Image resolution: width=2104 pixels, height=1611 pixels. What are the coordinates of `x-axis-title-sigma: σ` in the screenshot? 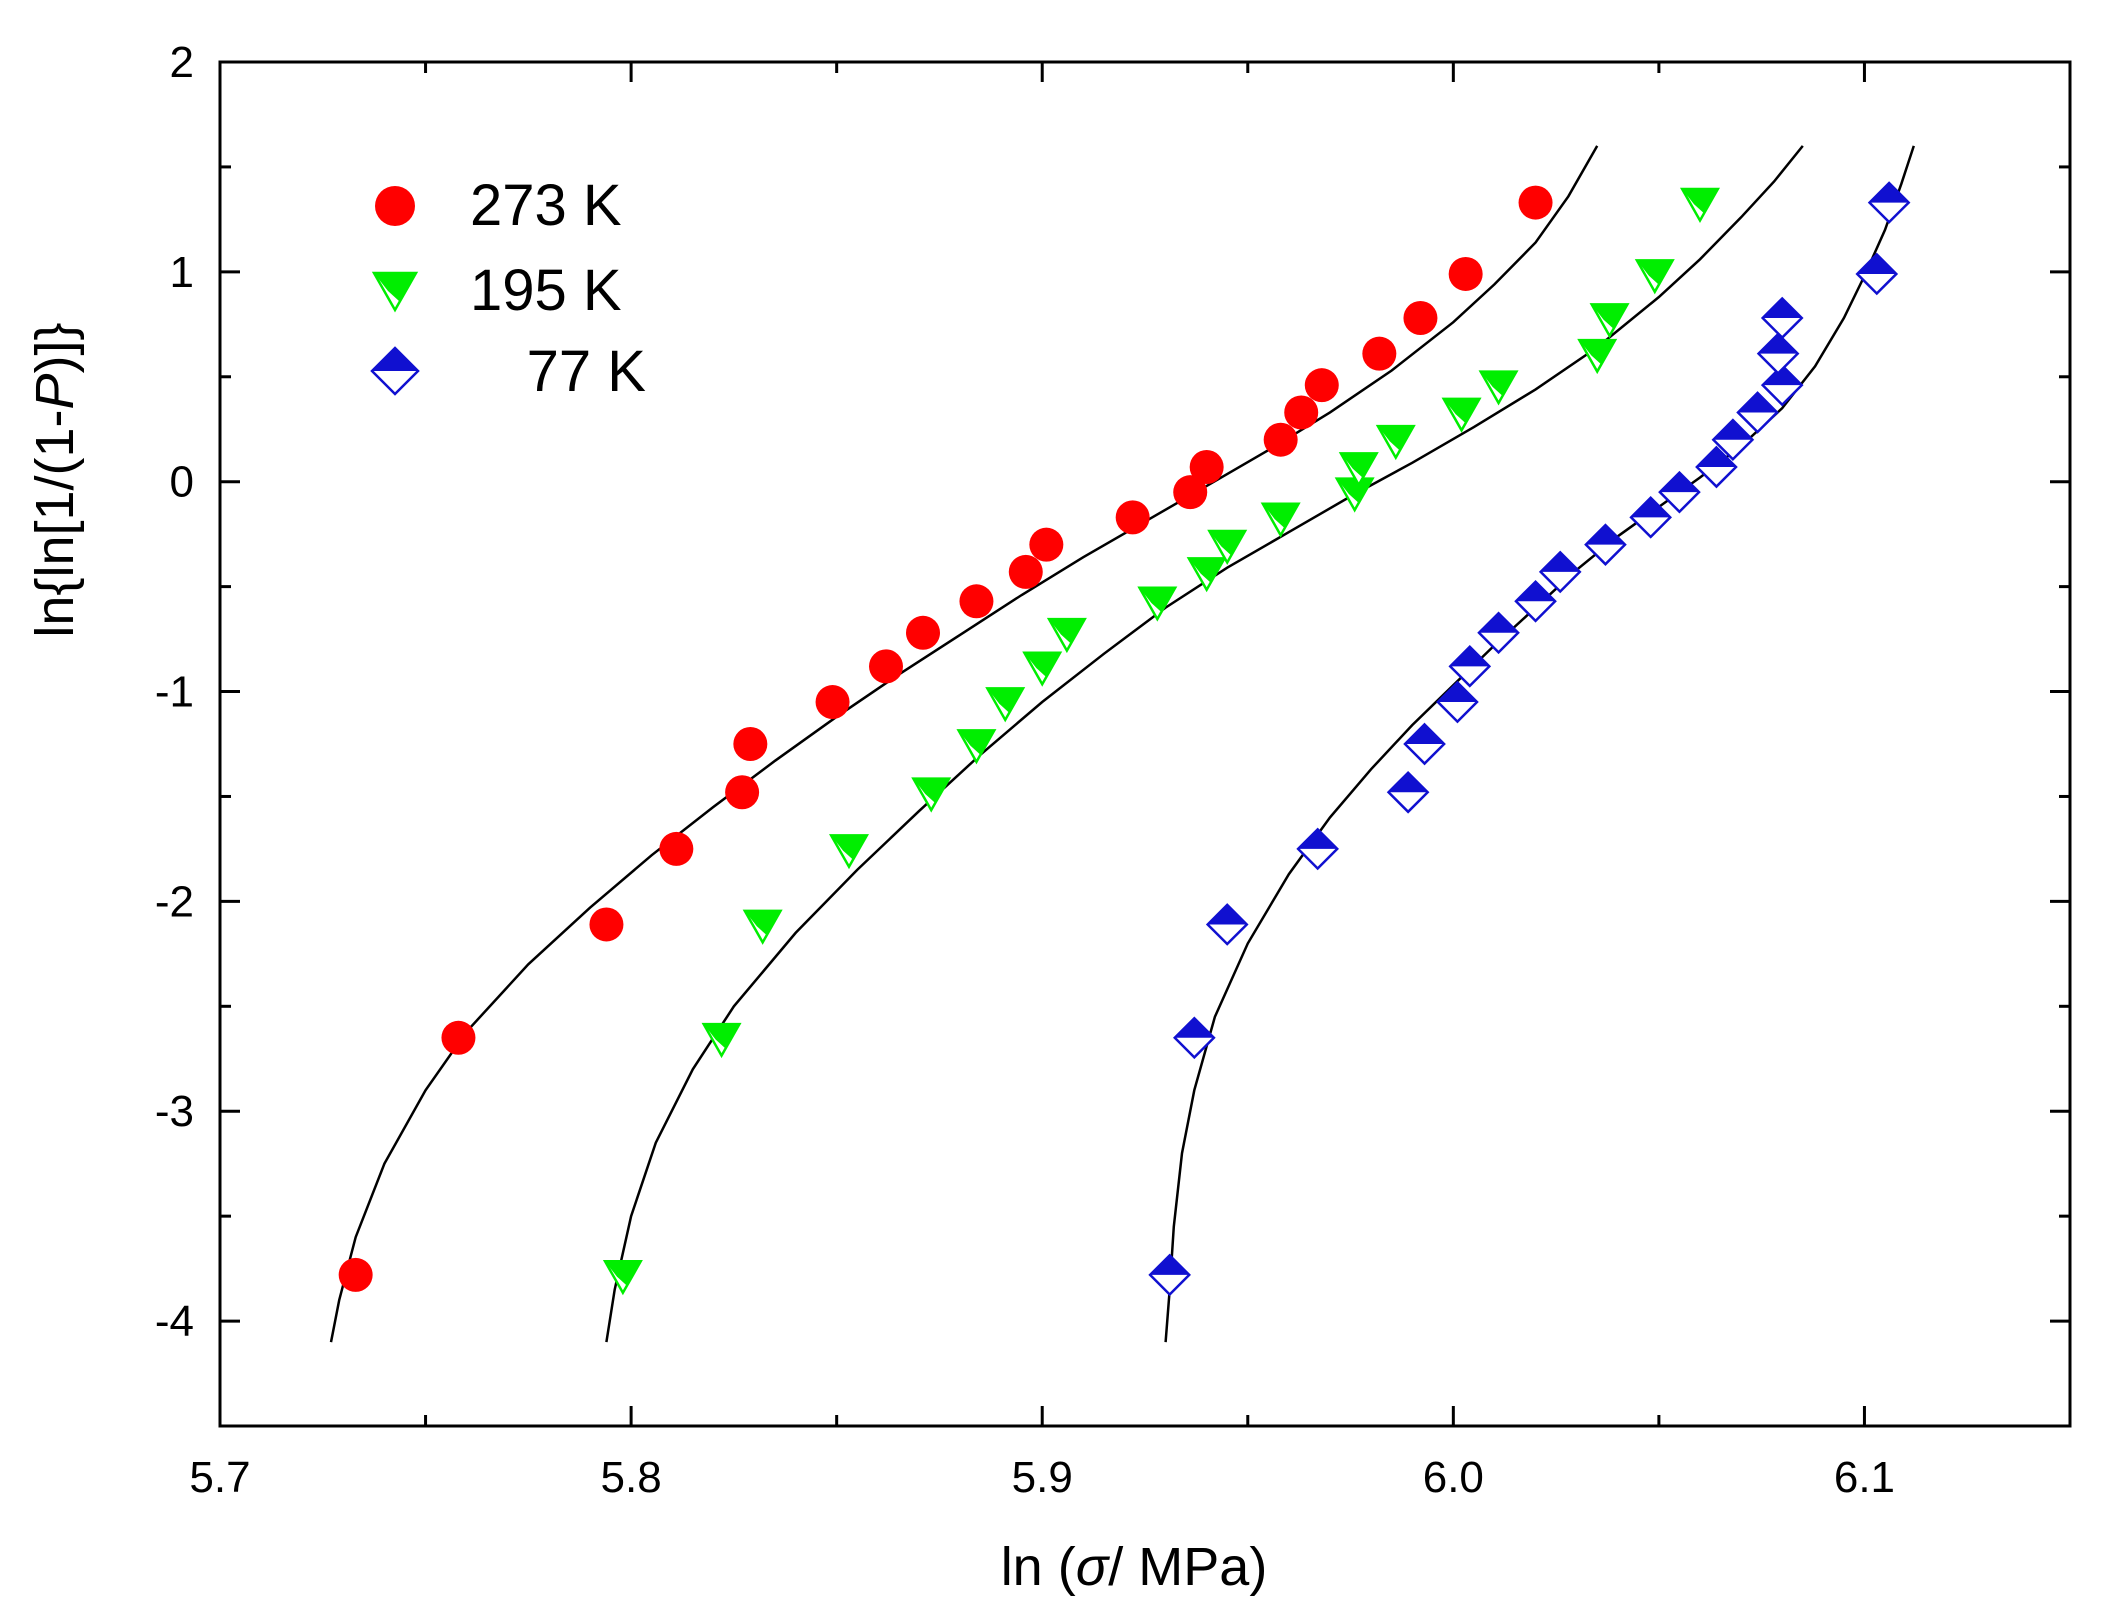 It's located at (1093, 1567).